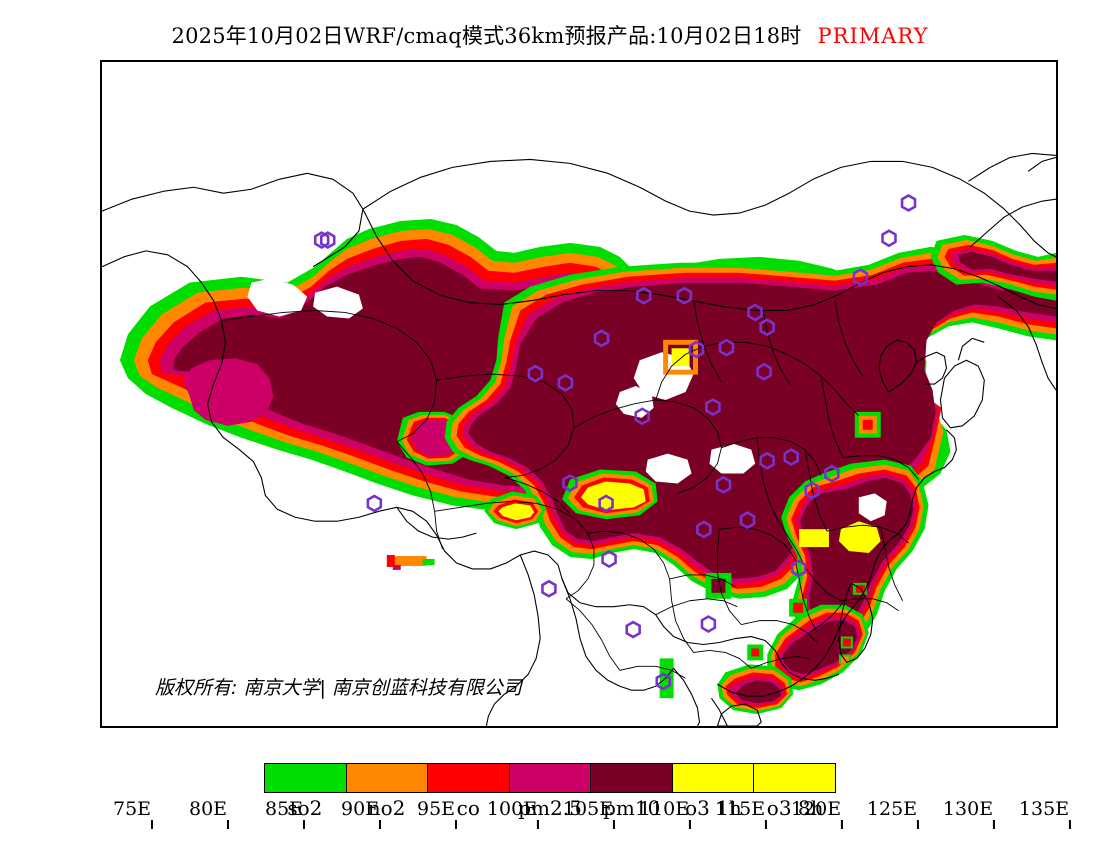  Describe the element at coordinates (795, 808) in the screenshot. I see `legend-label-o3-8h: o3 8h` at that location.